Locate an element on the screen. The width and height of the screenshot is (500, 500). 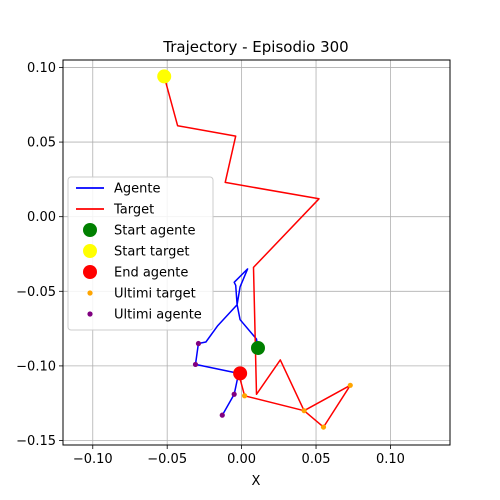
x-tick-label: 0.10 is located at coordinates (390, 459).